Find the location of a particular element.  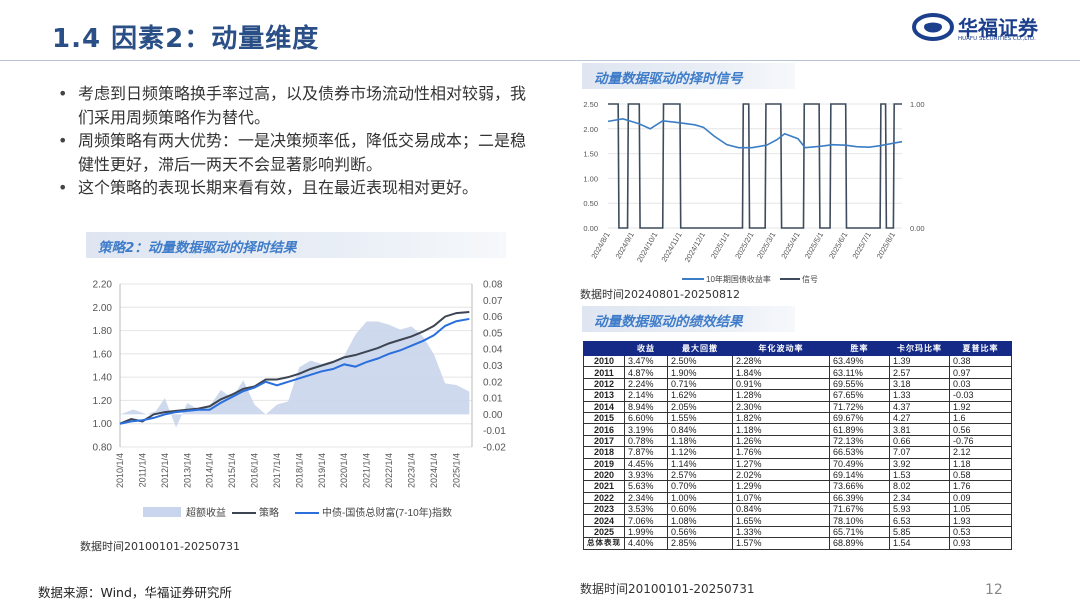

table-cell: 0.93 is located at coordinates (980, 543).